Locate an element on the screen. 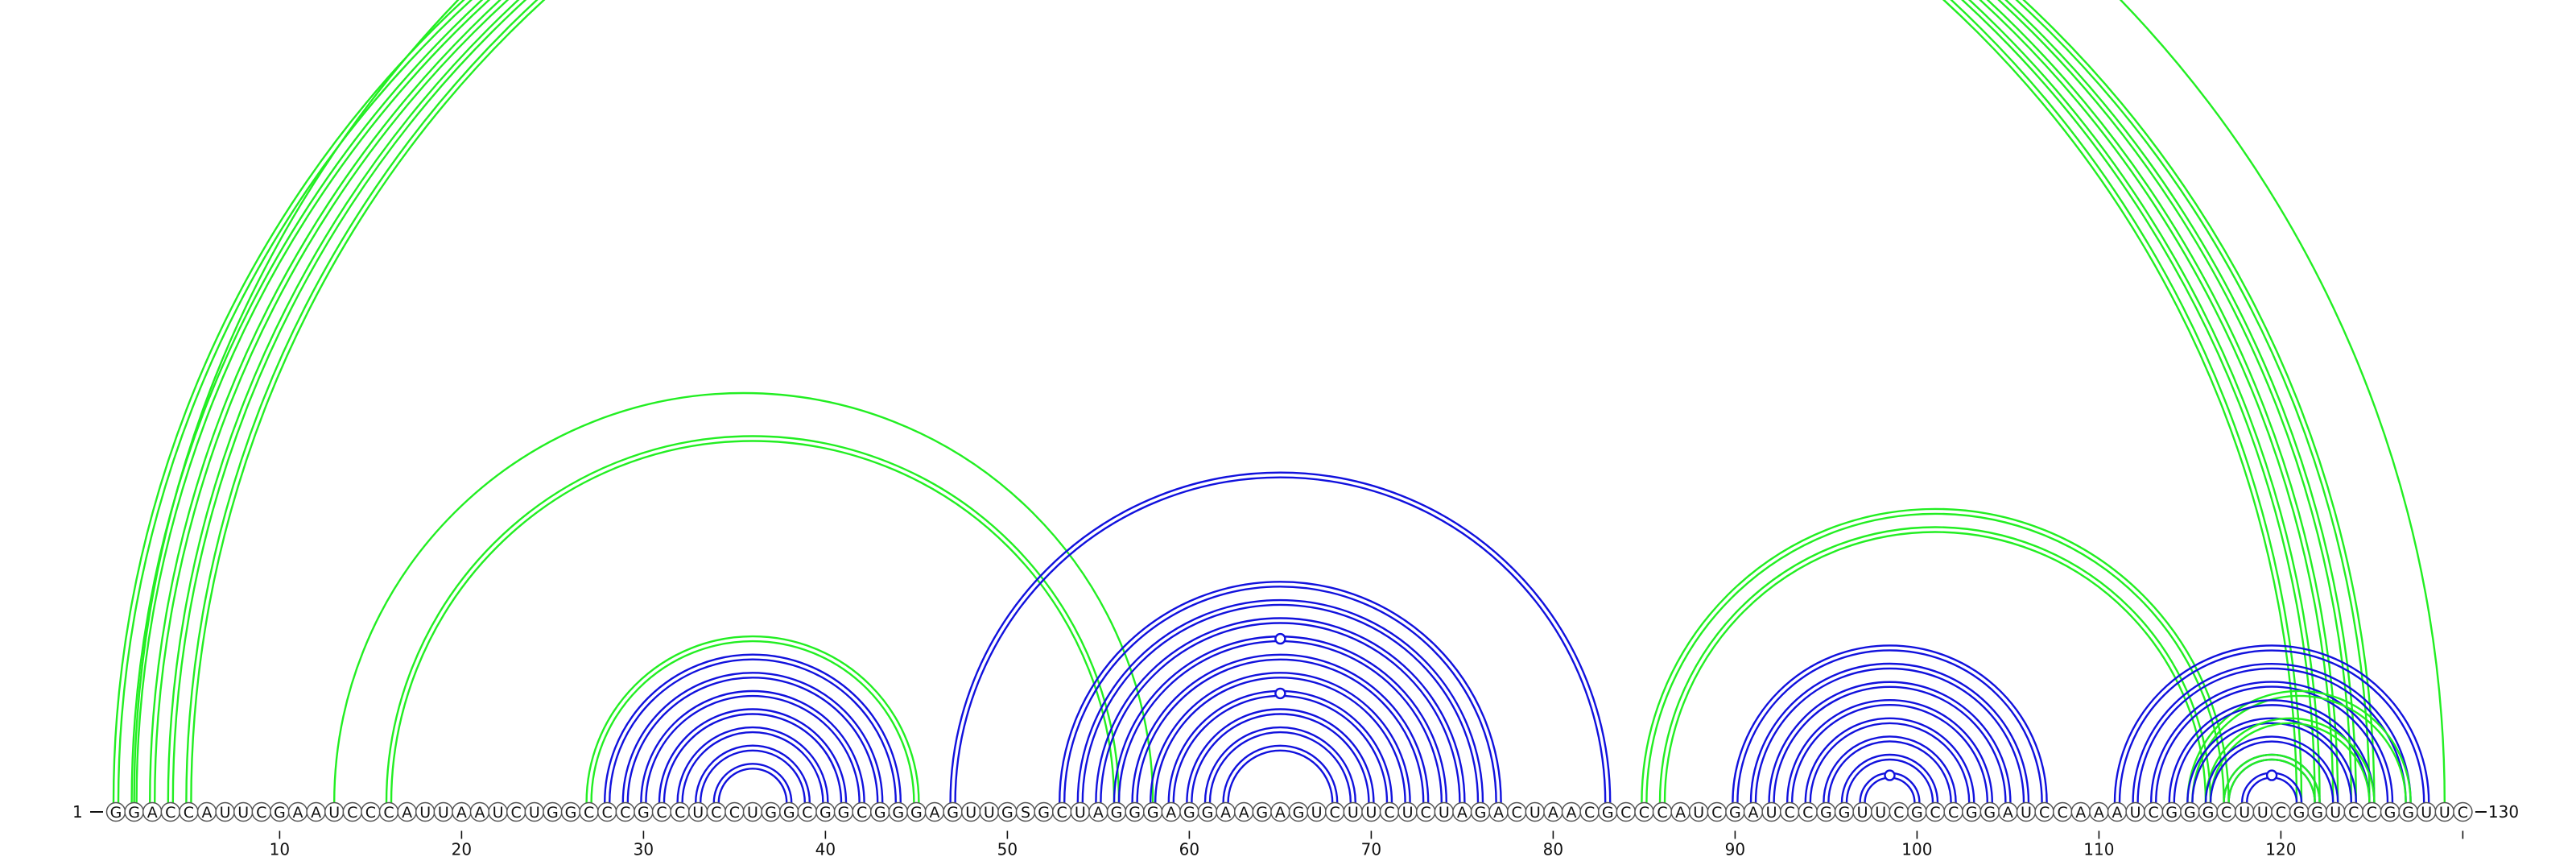 The width and height of the screenshot is (2576, 857). sequence-axis: 1 130 is located at coordinates (1295, 812).